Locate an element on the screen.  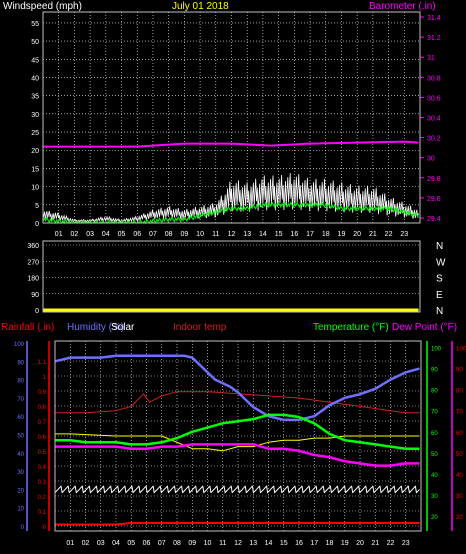
chart1-y-left-tick-label: 25 is located at coordinates (35, 133).